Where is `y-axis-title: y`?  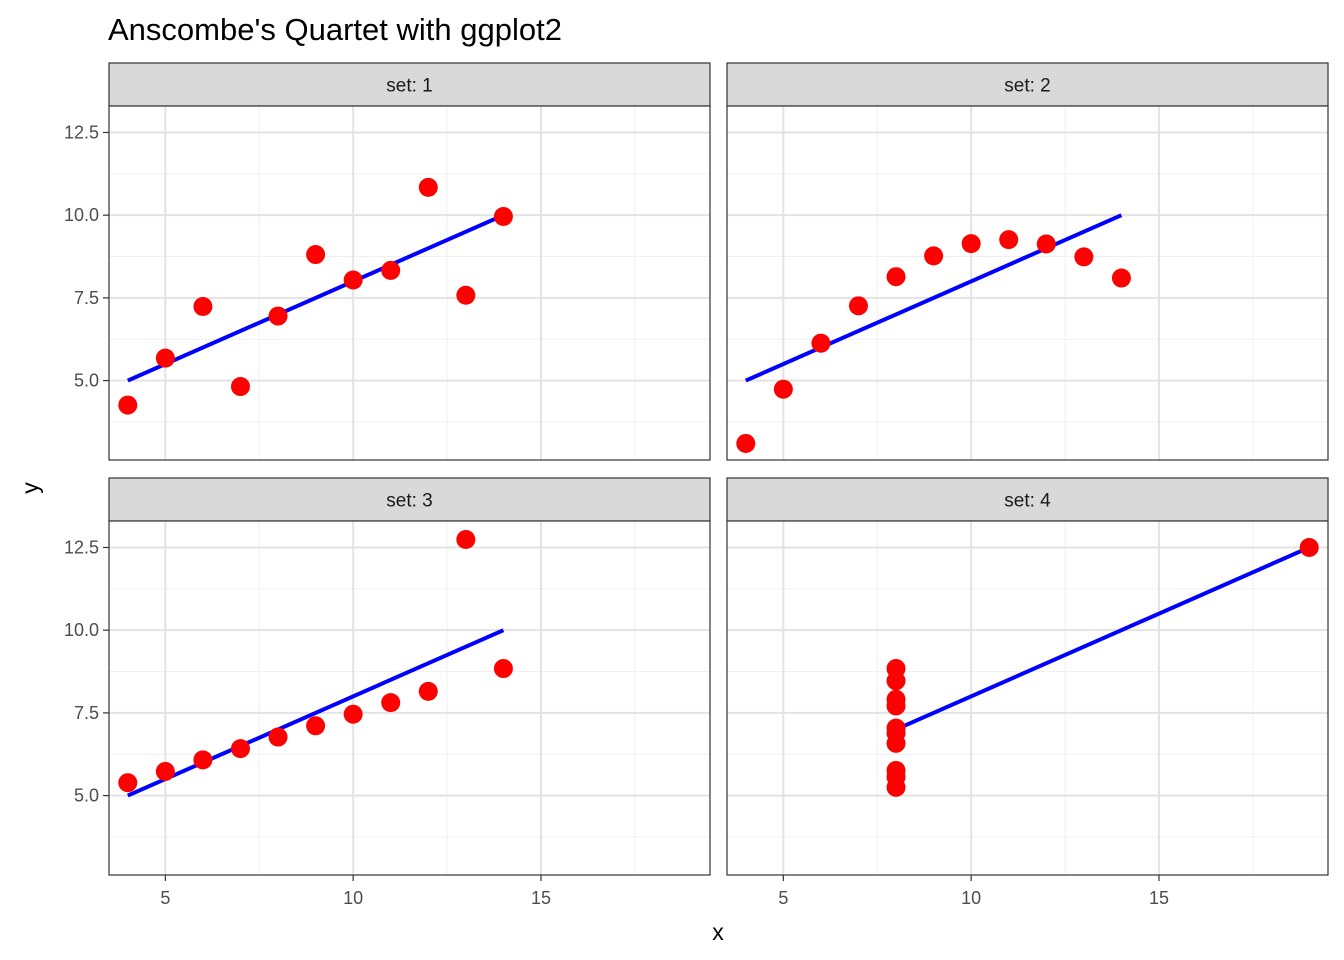
y-axis-title: y is located at coordinates (30, 488).